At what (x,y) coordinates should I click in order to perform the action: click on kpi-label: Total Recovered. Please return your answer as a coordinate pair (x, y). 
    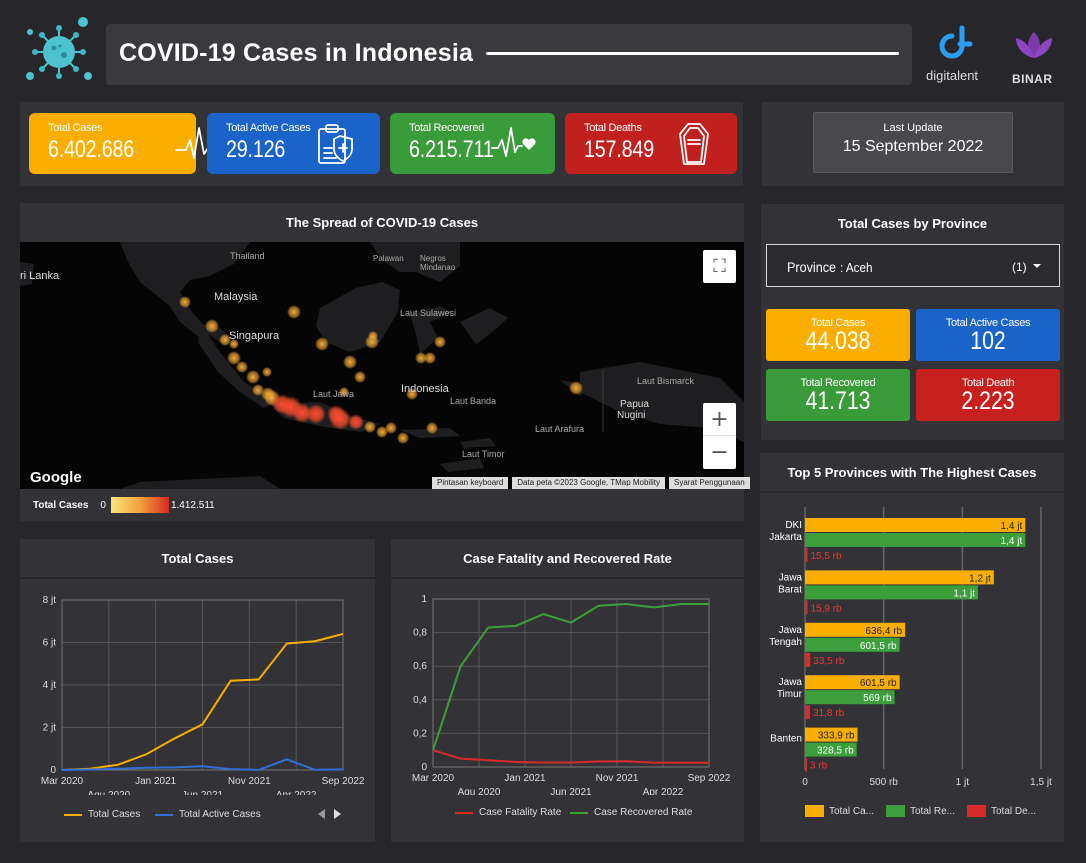
    Looking at the image, I should click on (446, 128).